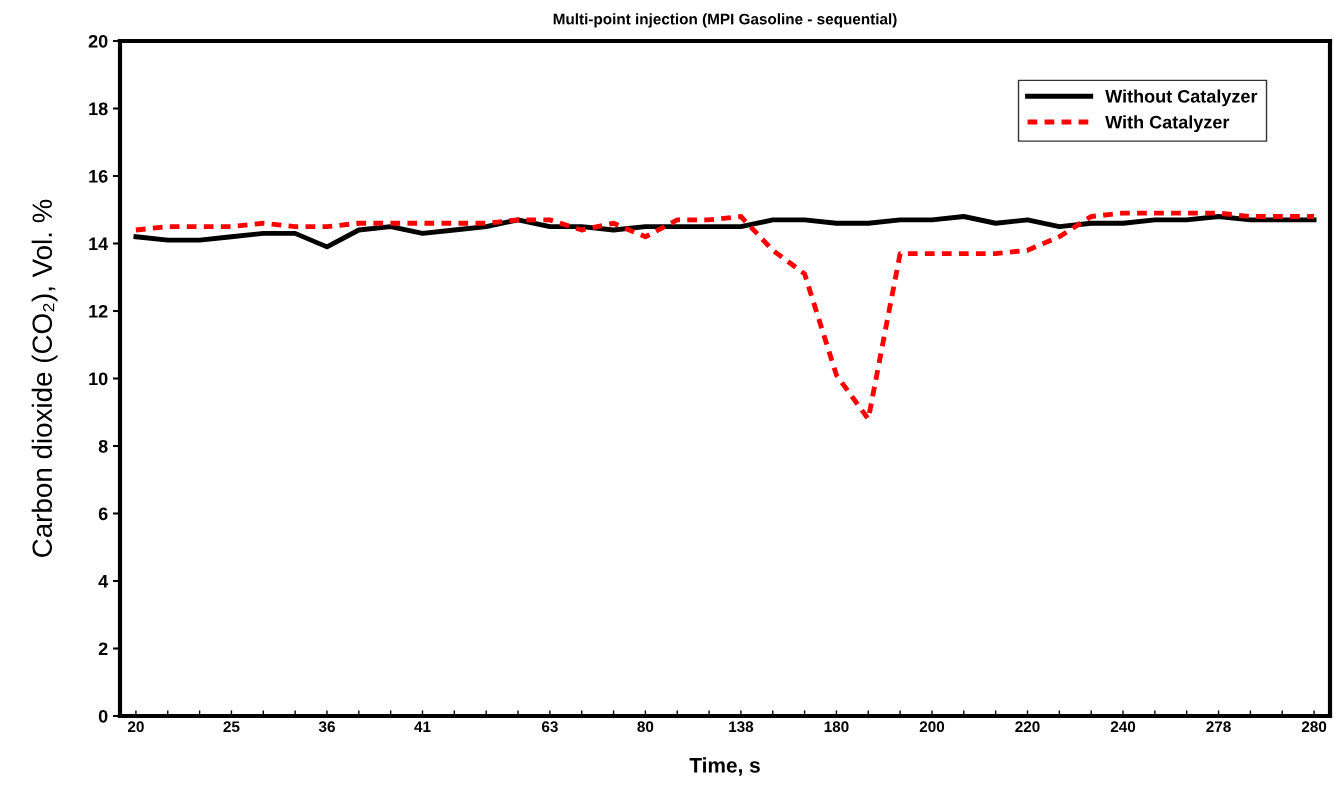 Image resolution: width=1341 pixels, height=790 pixels. What do you see at coordinates (103, 581) in the screenshot?
I see `y-tick-label: 4` at bounding box center [103, 581].